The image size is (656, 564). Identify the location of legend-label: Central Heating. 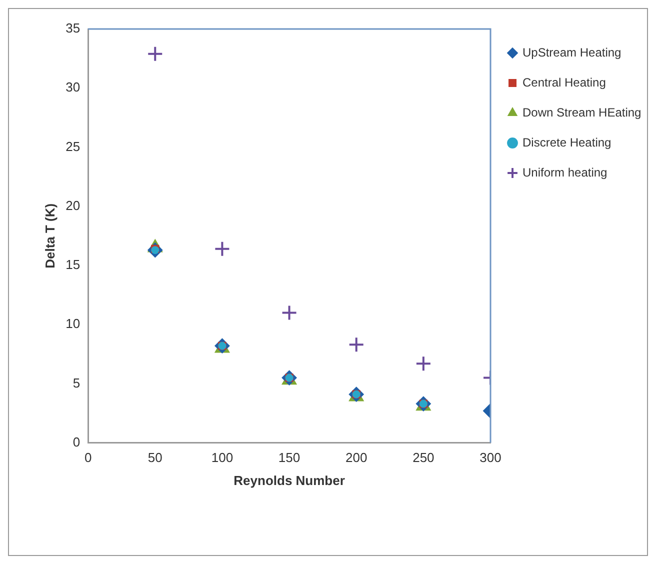
(564, 82).